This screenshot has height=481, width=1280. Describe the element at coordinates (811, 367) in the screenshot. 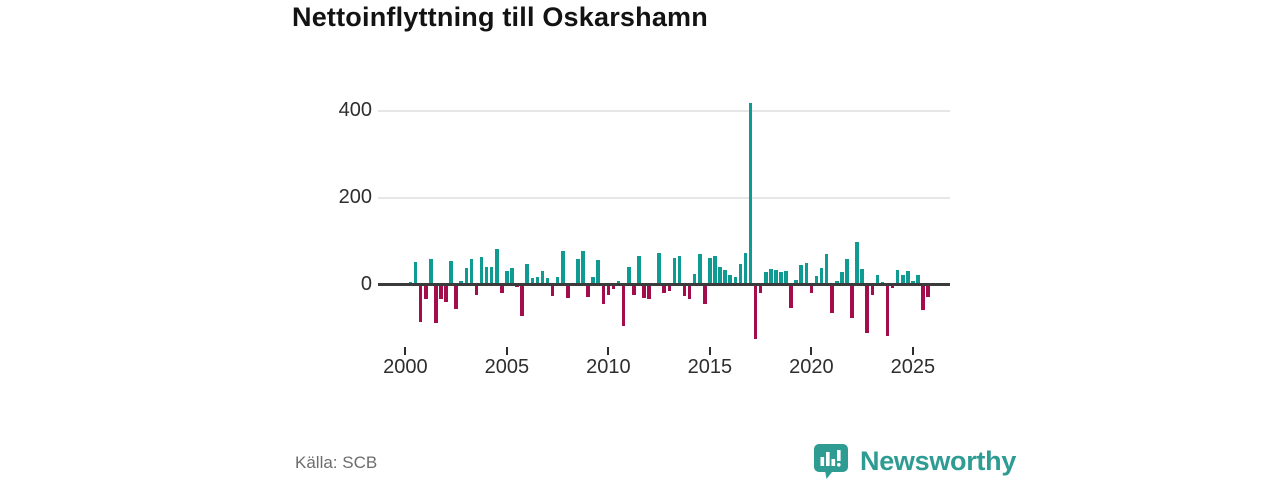

I see `x-axis-label-2020: 2020` at that location.